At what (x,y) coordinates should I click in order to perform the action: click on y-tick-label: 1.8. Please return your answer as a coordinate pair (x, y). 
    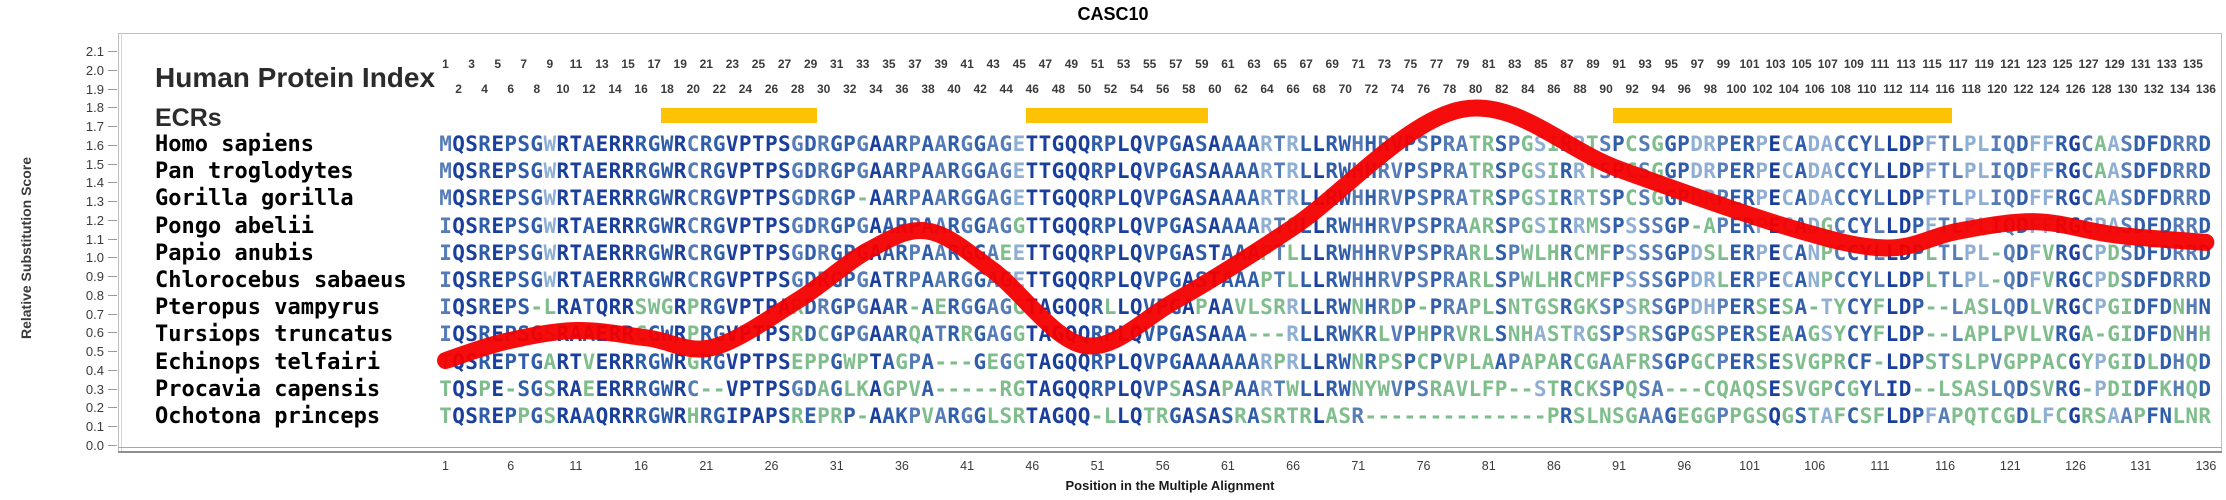
    Looking at the image, I should click on (94, 108).